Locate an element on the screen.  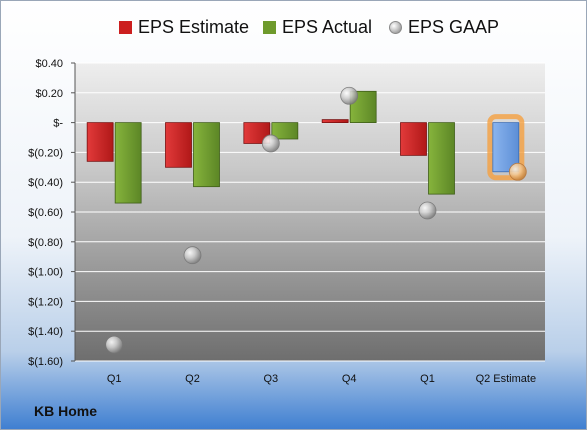
y-tick-label: $0.40 is located at coordinates (49, 64).